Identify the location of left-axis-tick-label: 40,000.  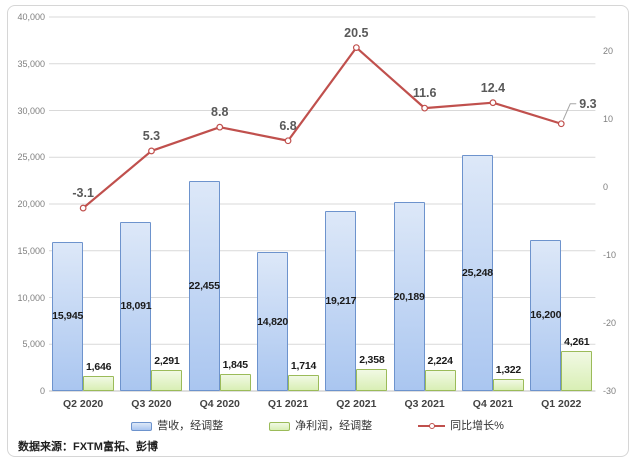
(31, 17).